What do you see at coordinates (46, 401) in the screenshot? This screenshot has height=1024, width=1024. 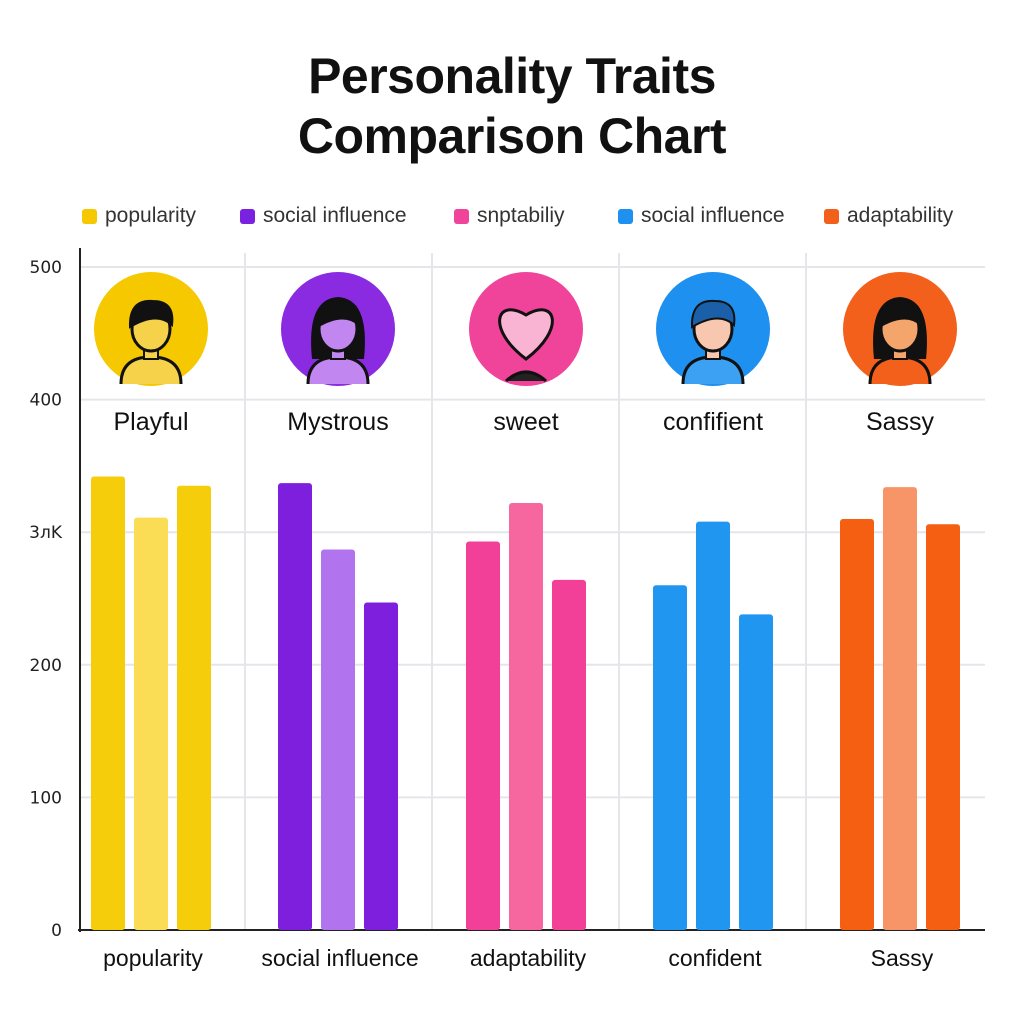 I see `y-tick-label: 400` at bounding box center [46, 401].